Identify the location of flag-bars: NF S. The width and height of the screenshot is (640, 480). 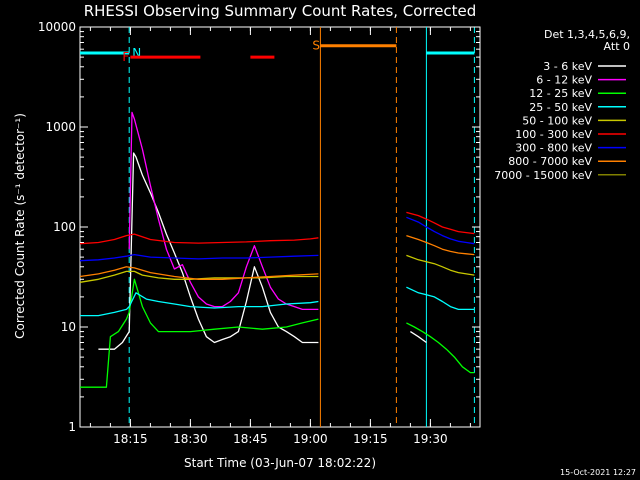
(277, 51).